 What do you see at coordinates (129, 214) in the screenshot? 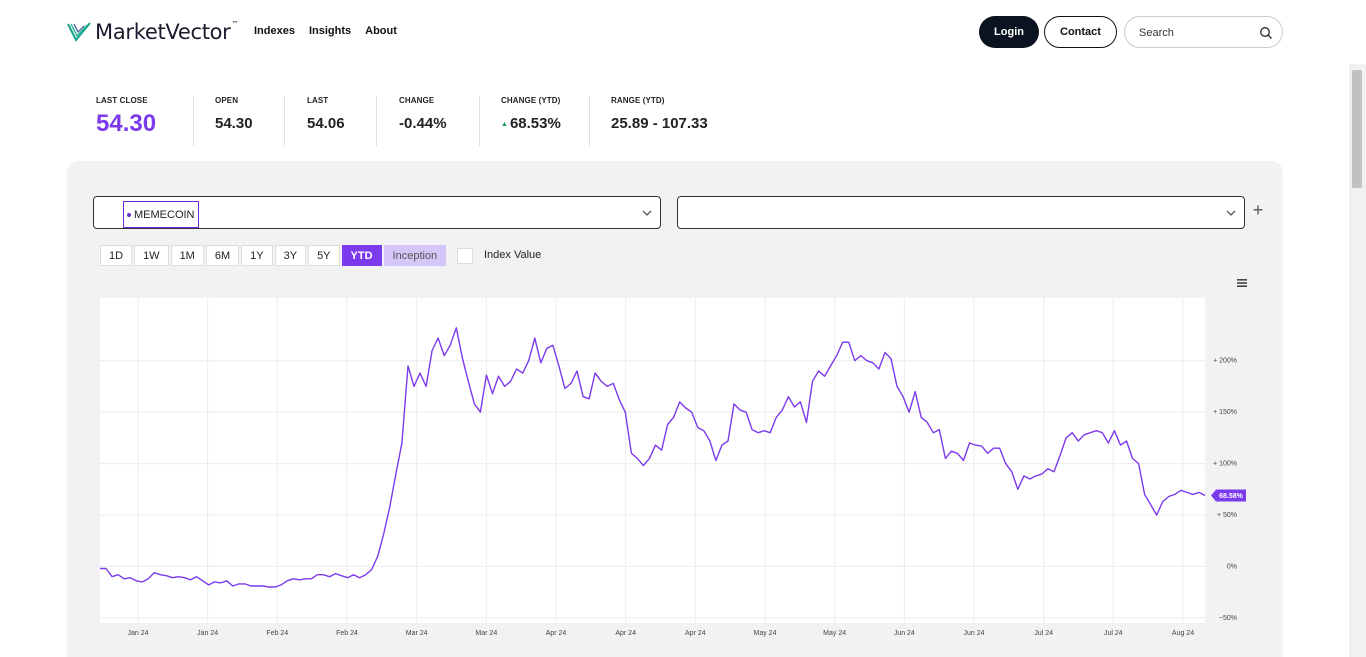
I see `series-dot-icon` at bounding box center [129, 214].